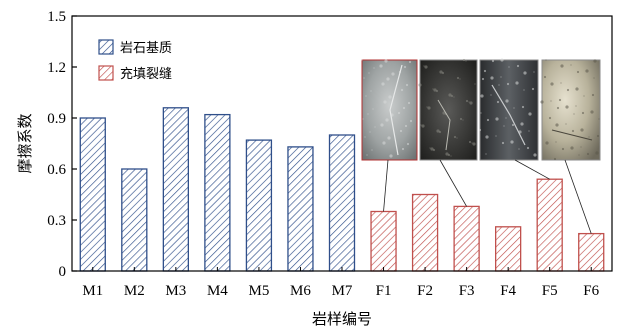 Image resolution: width=617 pixels, height=330 pixels. What do you see at coordinates (56, 17) in the screenshot?
I see `y-tick-label: 1.5` at bounding box center [56, 17].